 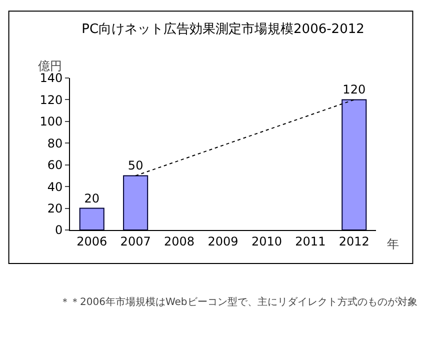 What do you see at coordinates (266, 241) in the screenshot?
I see `x-tick-label: 2010` at bounding box center [266, 241].